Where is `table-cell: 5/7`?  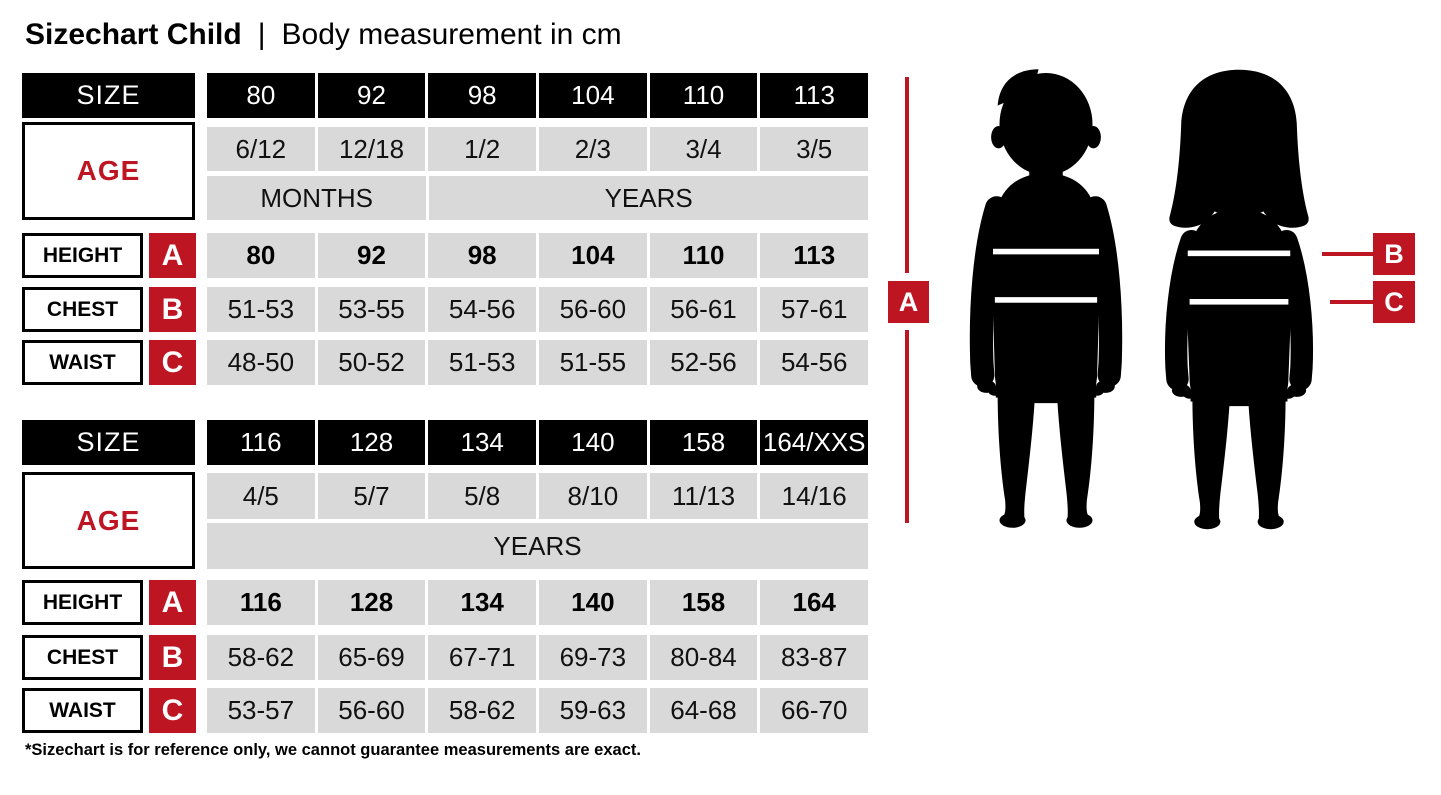
table-cell: 5/7 is located at coordinates (371, 496).